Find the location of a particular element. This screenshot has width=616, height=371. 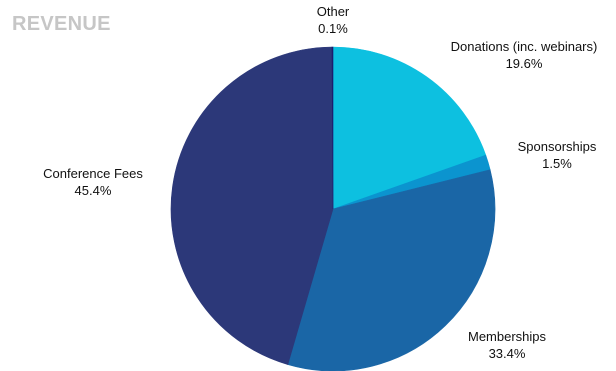

slice-name: Conference Fees is located at coordinates (93, 173).